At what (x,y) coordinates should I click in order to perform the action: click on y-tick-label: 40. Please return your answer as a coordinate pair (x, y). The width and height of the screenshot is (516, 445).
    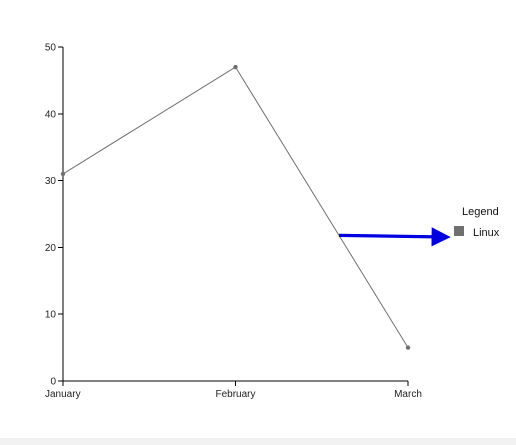
    Looking at the image, I should click on (51, 114).